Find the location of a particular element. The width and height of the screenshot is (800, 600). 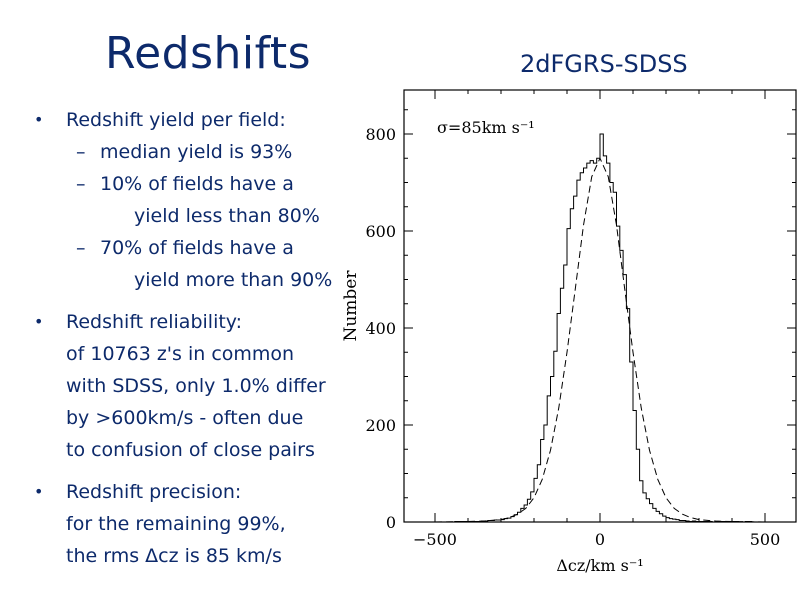

x-tick-label: −500 is located at coordinates (435, 539).